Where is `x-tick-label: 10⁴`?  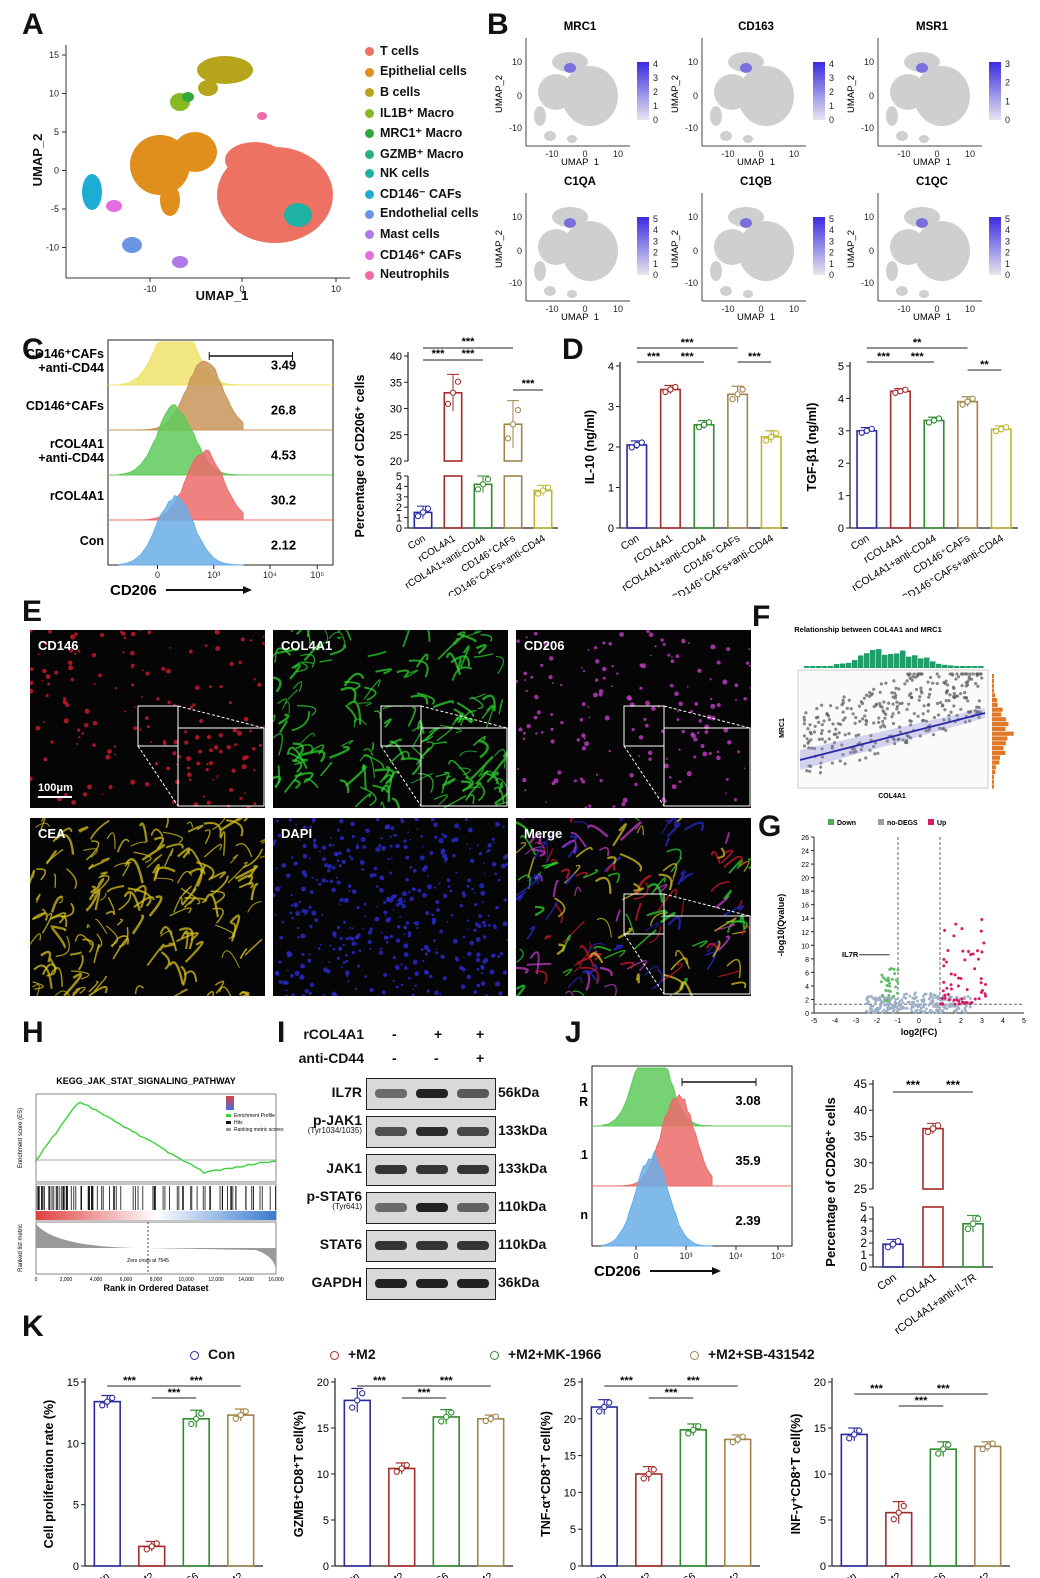
x-tick-label: 10⁴ is located at coordinates (270, 575).